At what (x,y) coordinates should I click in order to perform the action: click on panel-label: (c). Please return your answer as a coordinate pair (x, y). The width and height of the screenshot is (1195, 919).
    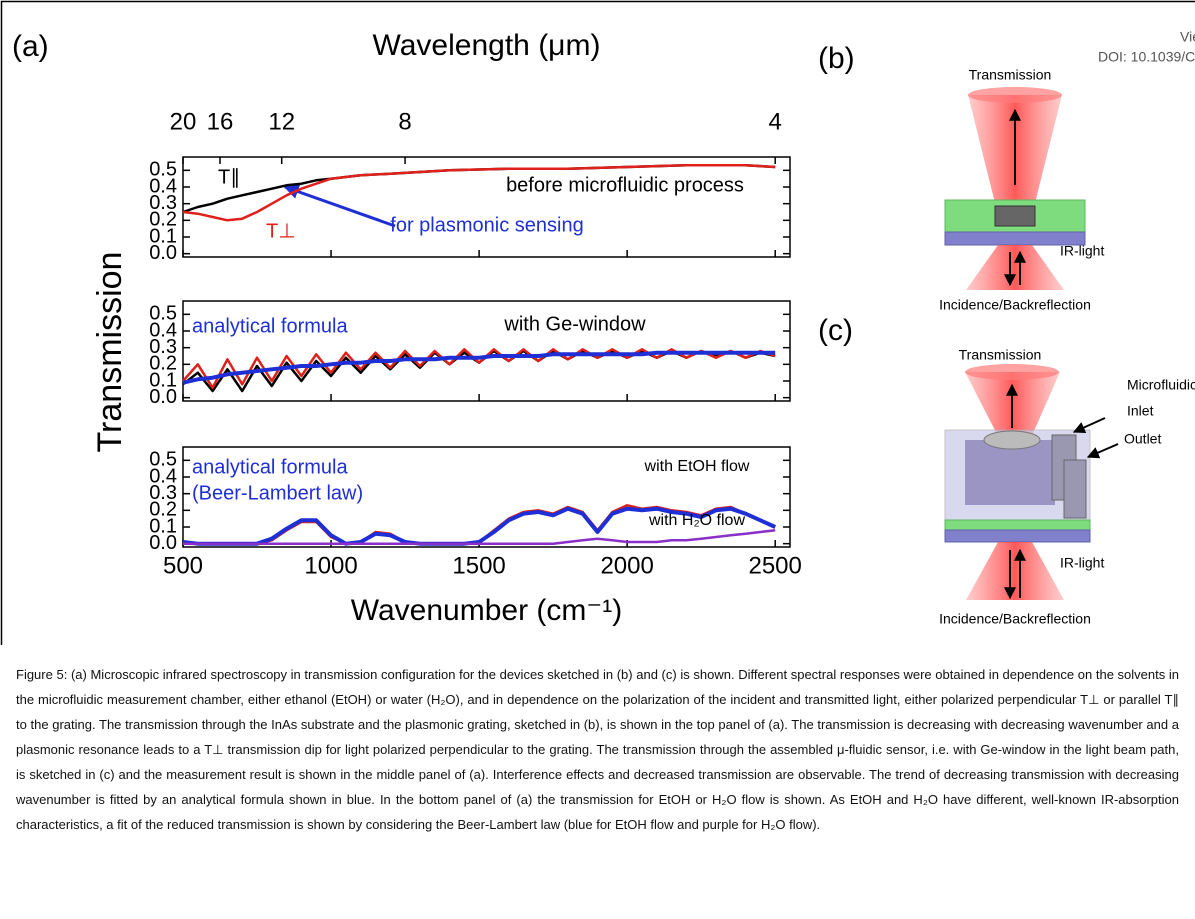
    Looking at the image, I should click on (835, 330).